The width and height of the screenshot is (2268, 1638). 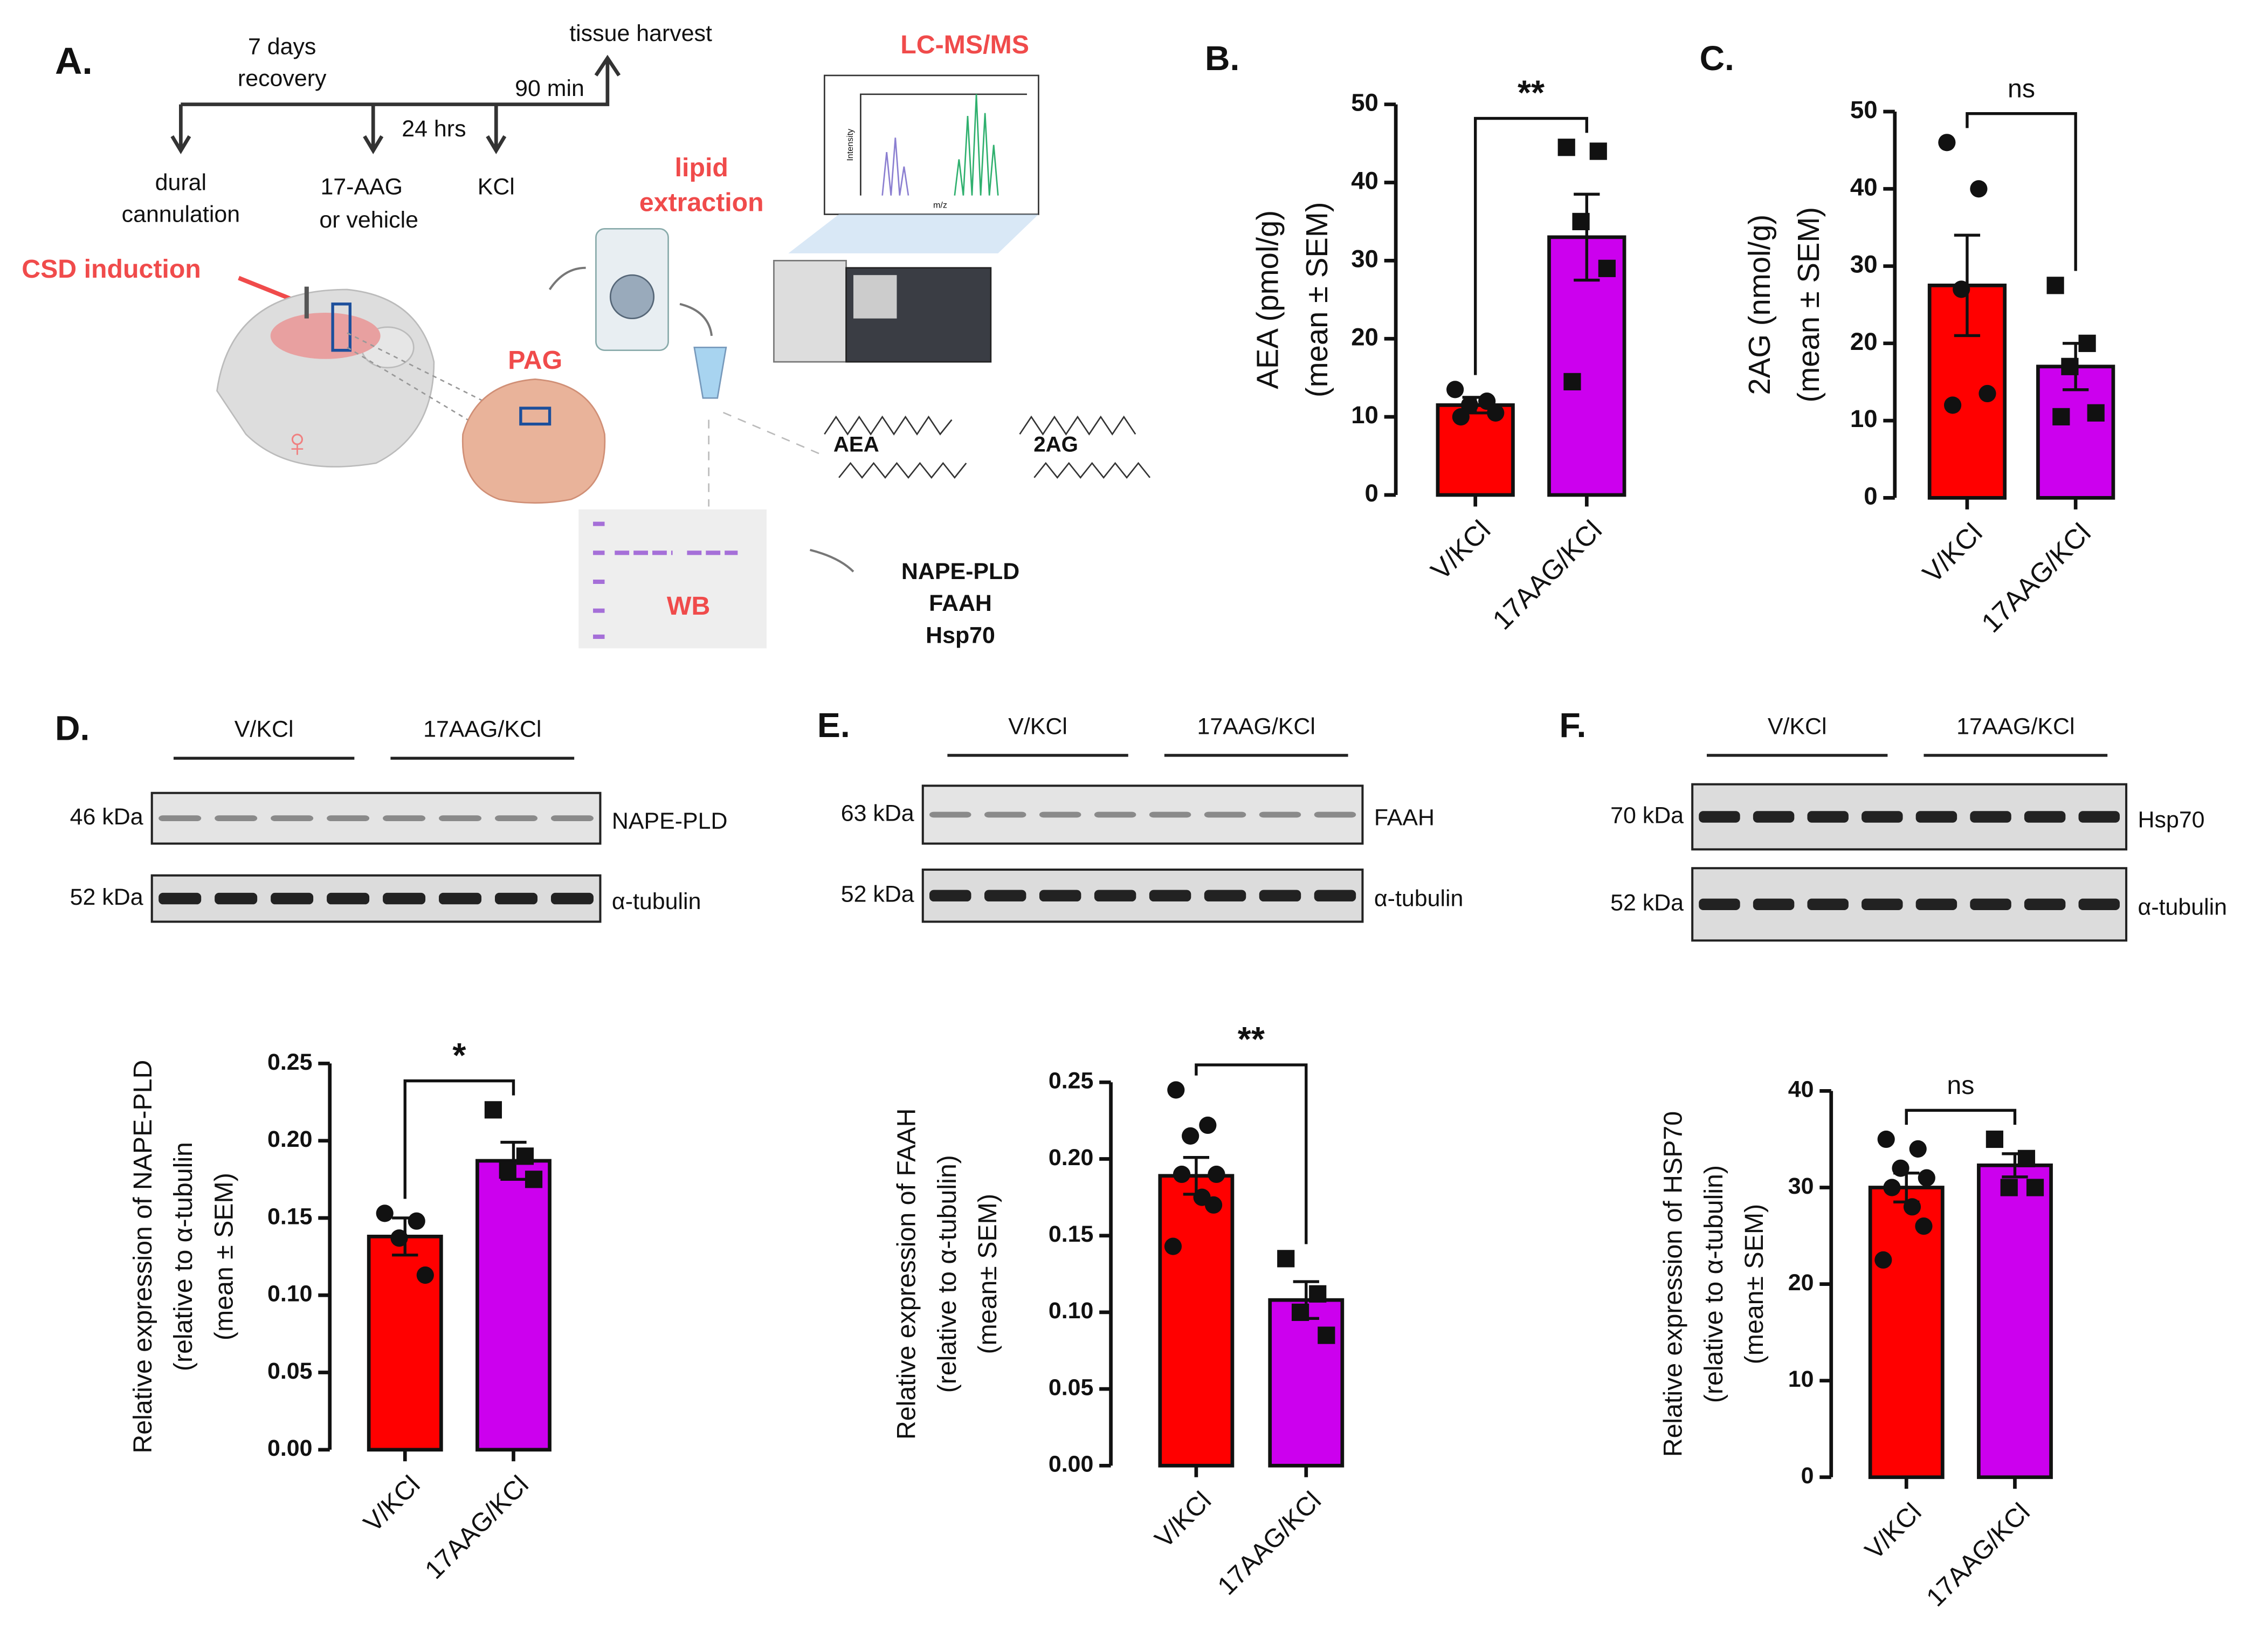 What do you see at coordinates (1183, 1519) in the screenshot?
I see `x-tick-label: V/KCl` at bounding box center [1183, 1519].